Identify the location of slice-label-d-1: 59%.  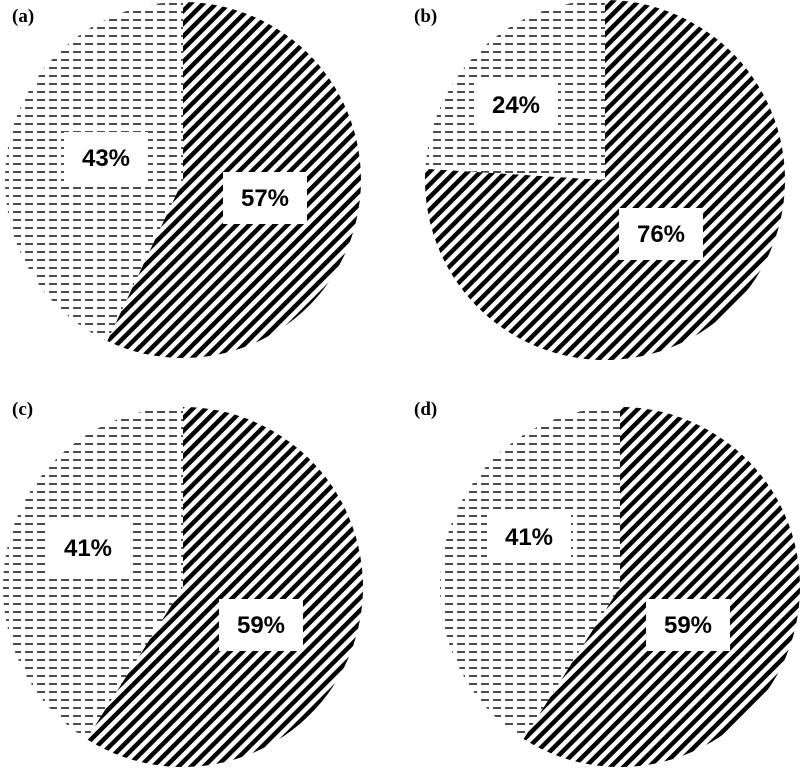
(688, 625).